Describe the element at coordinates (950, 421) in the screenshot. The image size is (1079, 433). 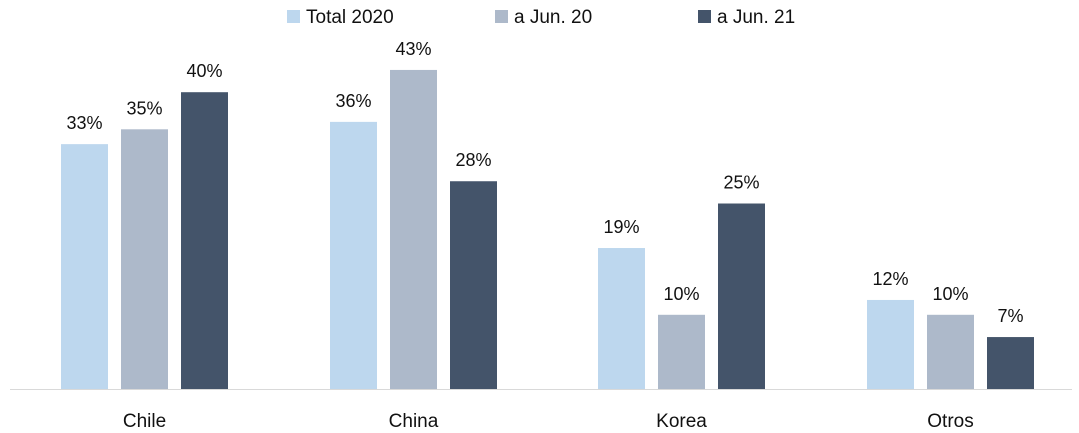
I see `category-label-otros: Otros` at that location.